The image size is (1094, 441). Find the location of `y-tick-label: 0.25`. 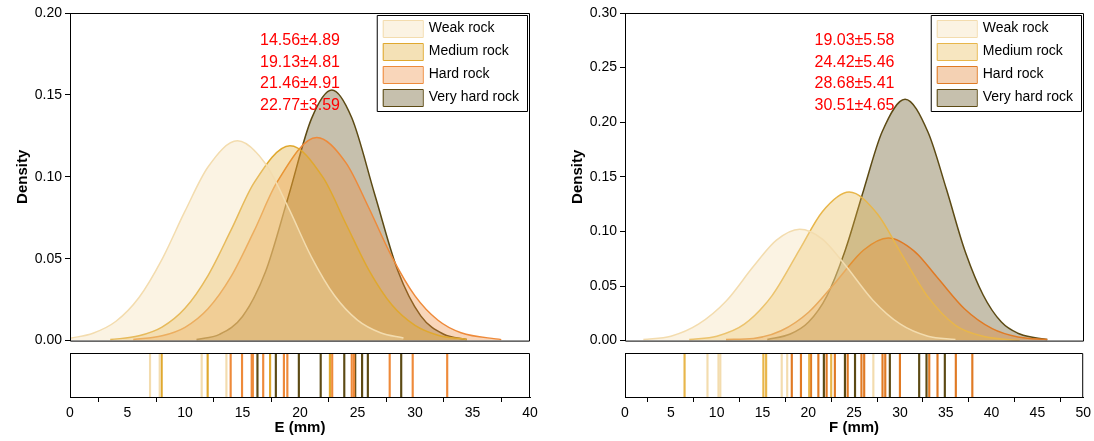

y-tick-label: 0.25 is located at coordinates (603, 66).